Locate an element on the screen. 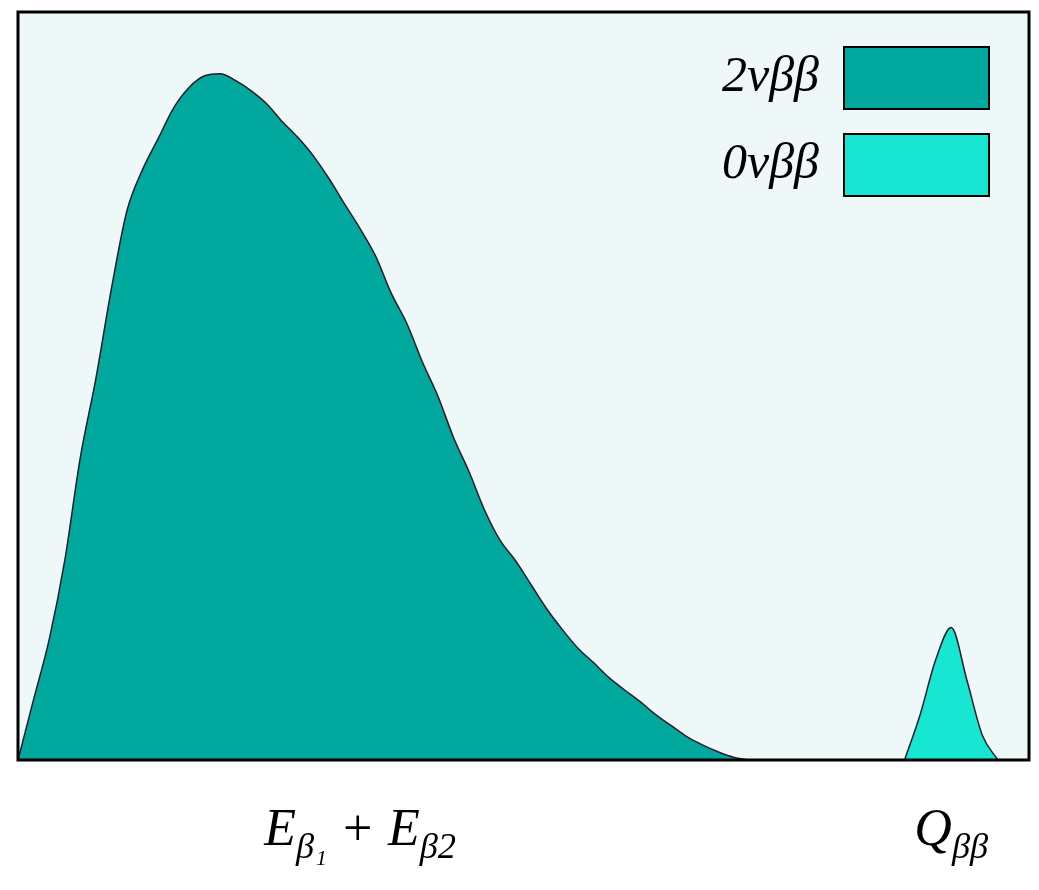  legend-label: 0νββ is located at coordinates (771, 161).